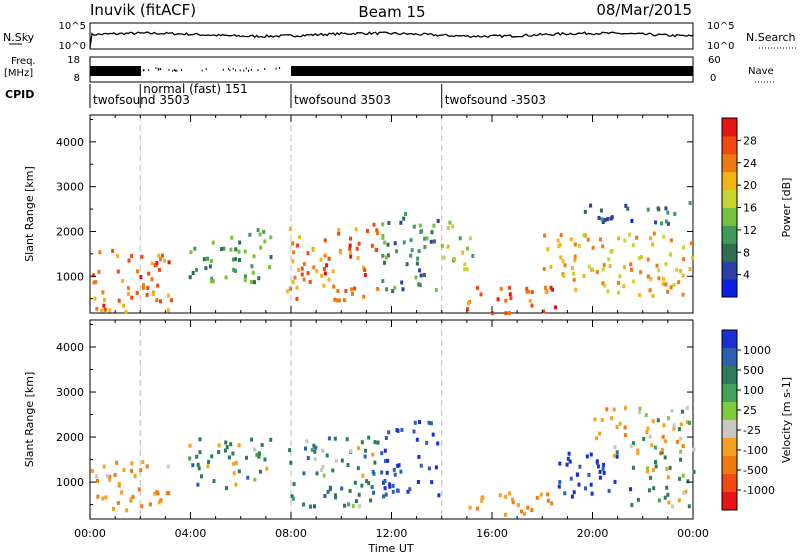 This screenshot has width=800, height=554. I want to click on x-tick-label: 08:00, so click(291, 533).